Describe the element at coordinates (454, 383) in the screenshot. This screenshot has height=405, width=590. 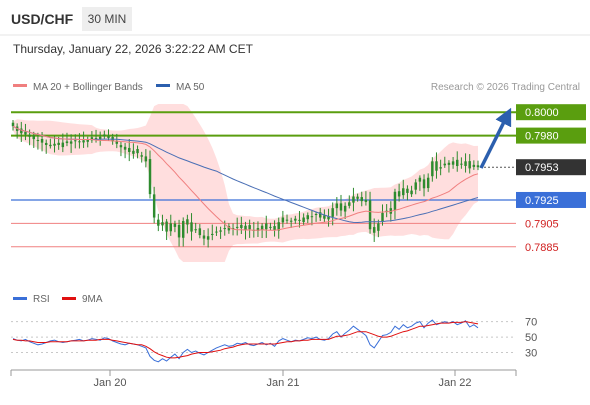
I see `x-tick-label: Jan 22` at that location.